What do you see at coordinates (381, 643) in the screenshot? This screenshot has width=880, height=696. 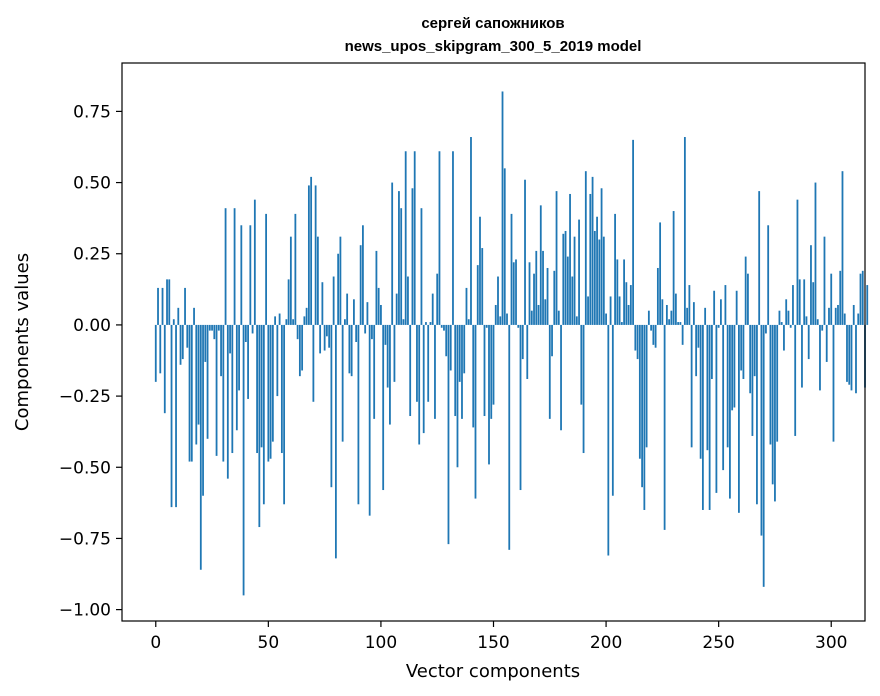 I see `x-tick-label: 100` at bounding box center [381, 643].